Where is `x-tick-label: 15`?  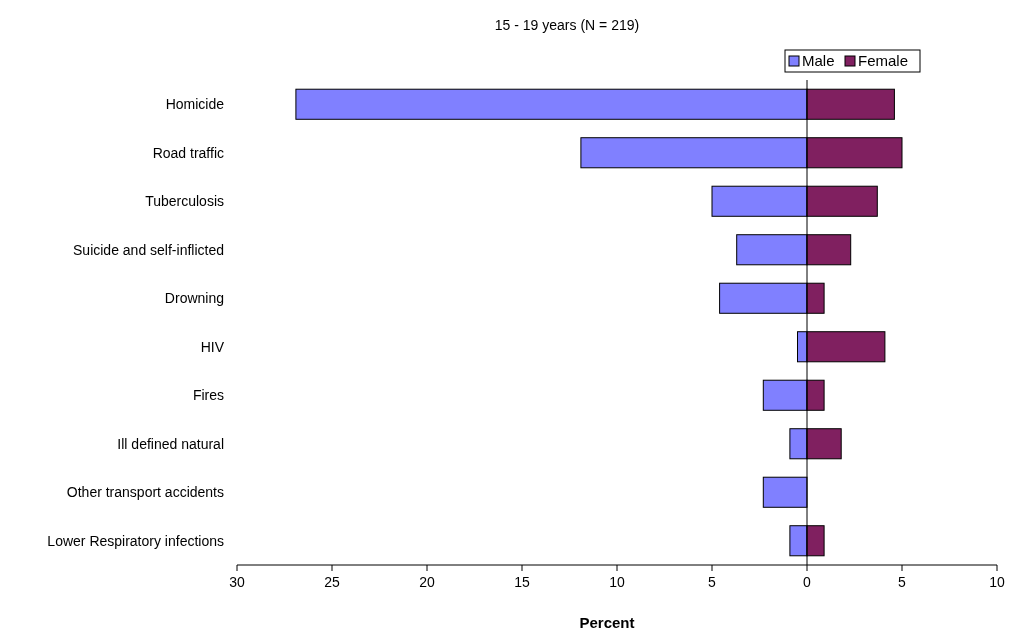
x-tick-label: 15 is located at coordinates (522, 582).